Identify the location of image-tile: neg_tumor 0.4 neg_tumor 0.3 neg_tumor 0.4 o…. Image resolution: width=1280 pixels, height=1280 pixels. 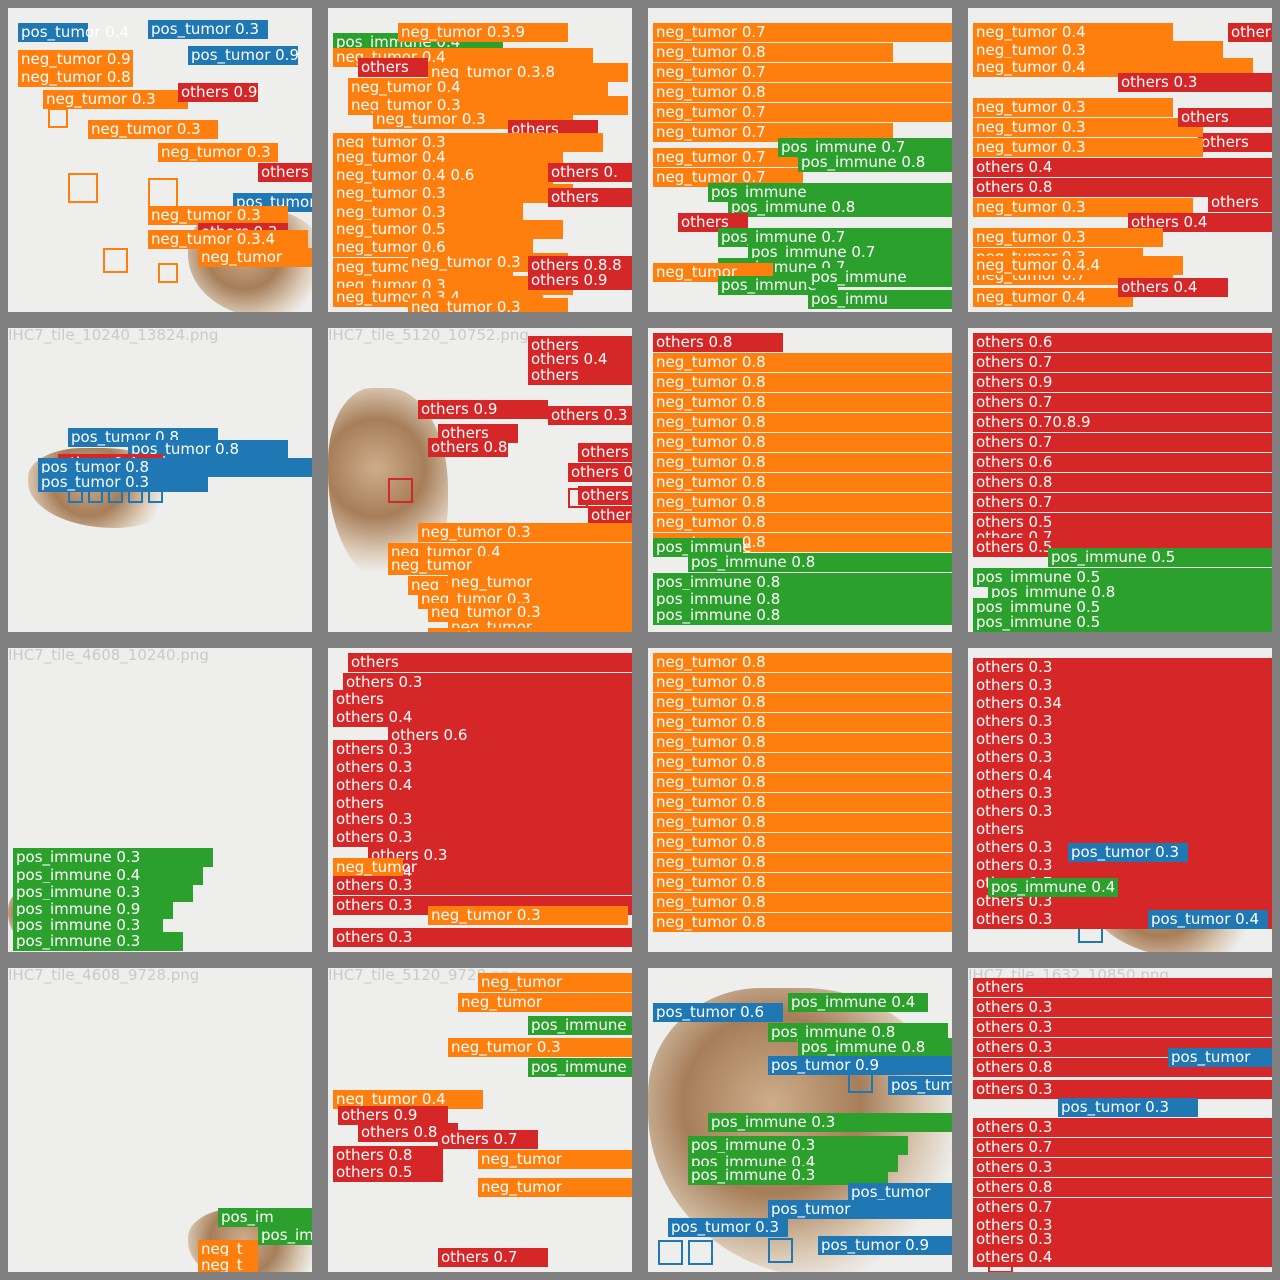
(1120, 160).